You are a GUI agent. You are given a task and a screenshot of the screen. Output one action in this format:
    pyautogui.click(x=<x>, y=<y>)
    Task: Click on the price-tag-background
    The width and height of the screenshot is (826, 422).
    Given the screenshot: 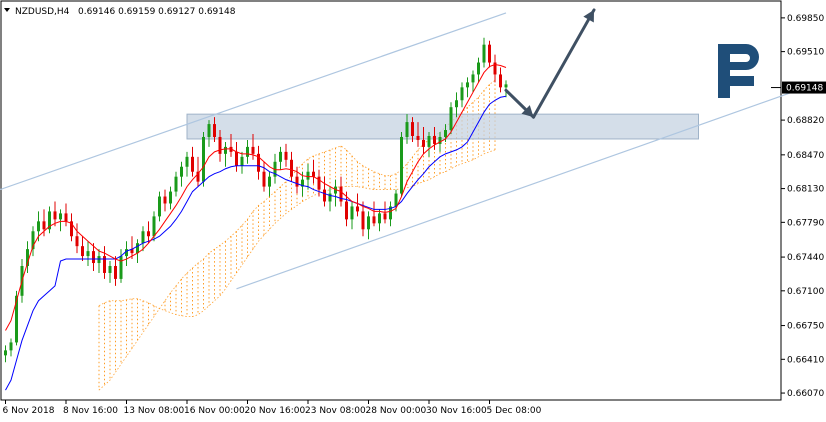 What is the action you would take?
    pyautogui.click(x=804, y=87)
    